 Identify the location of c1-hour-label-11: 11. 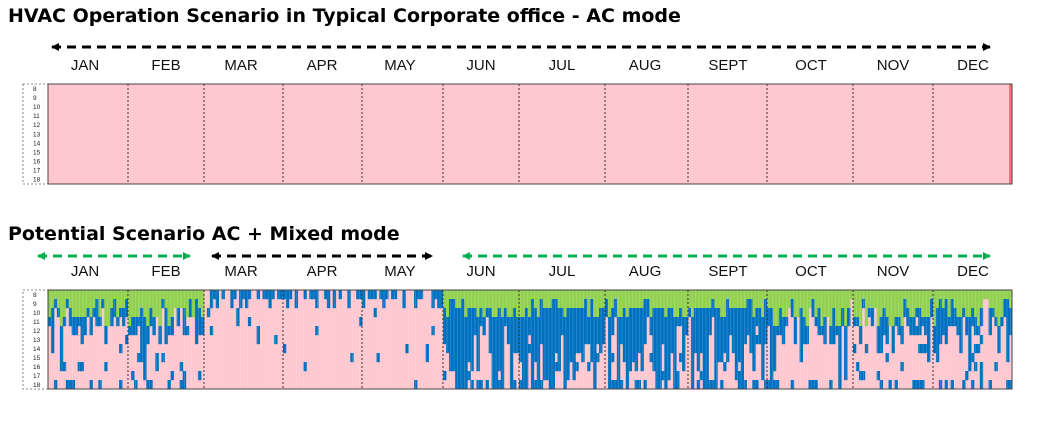
(36, 116).